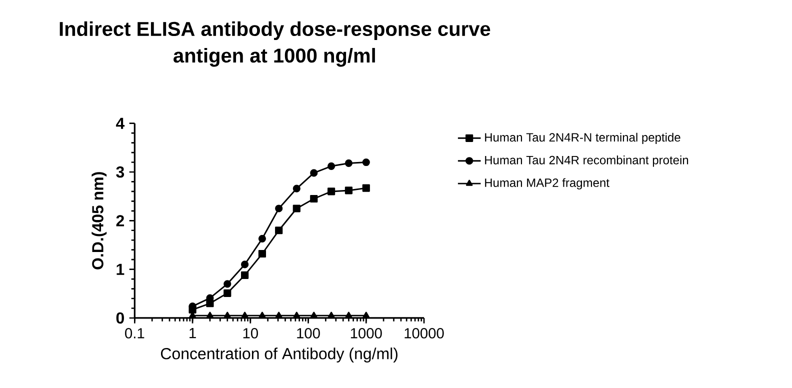 The height and width of the screenshot is (388, 792). I want to click on y-axis-title: O.D.(405 nm), so click(99, 221).